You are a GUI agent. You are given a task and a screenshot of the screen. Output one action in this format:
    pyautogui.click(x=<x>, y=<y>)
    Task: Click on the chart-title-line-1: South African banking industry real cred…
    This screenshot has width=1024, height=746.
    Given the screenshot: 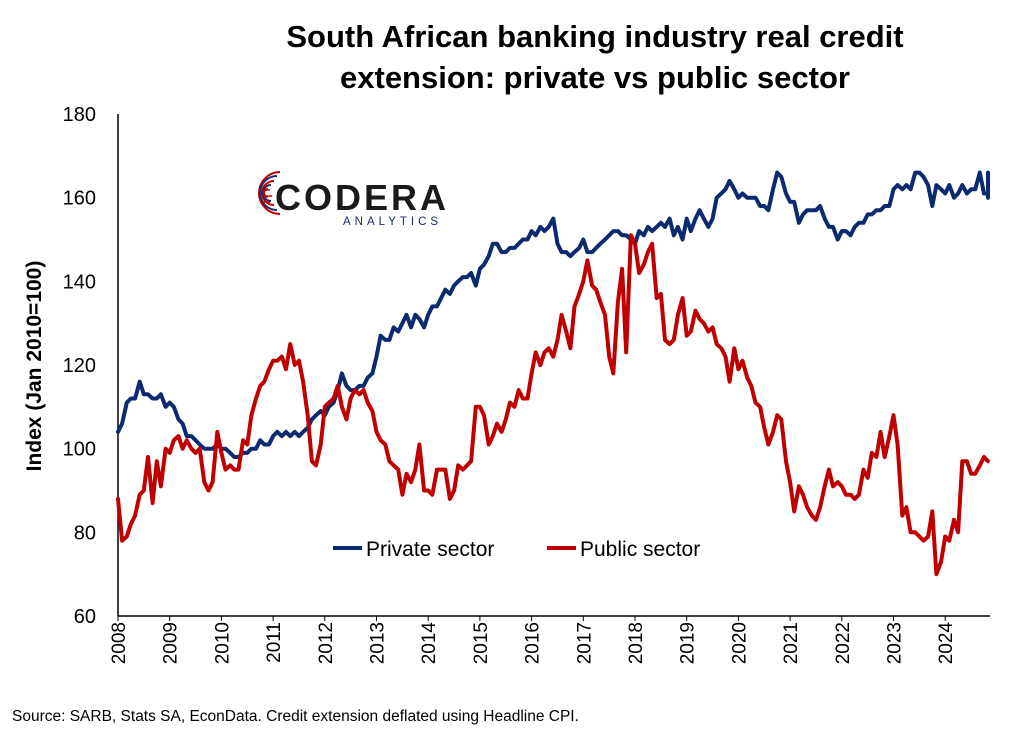 What is the action you would take?
    pyautogui.click(x=595, y=36)
    